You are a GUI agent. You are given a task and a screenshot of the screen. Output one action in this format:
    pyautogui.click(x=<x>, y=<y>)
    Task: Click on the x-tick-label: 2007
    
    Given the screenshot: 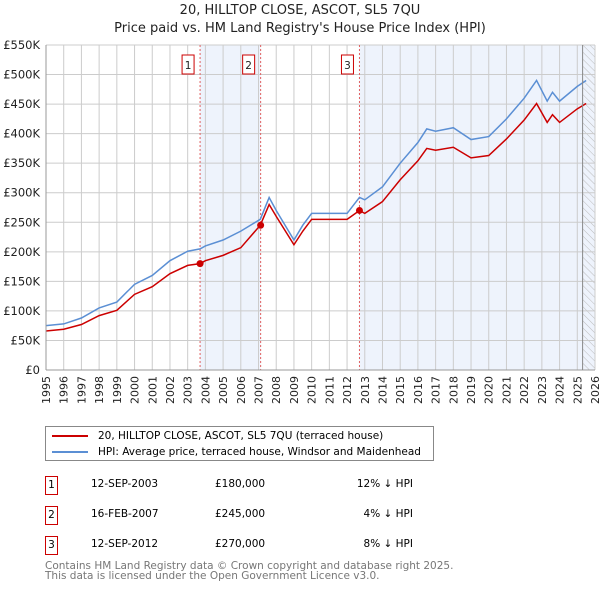 What is the action you would take?
    pyautogui.click(x=259, y=390)
    